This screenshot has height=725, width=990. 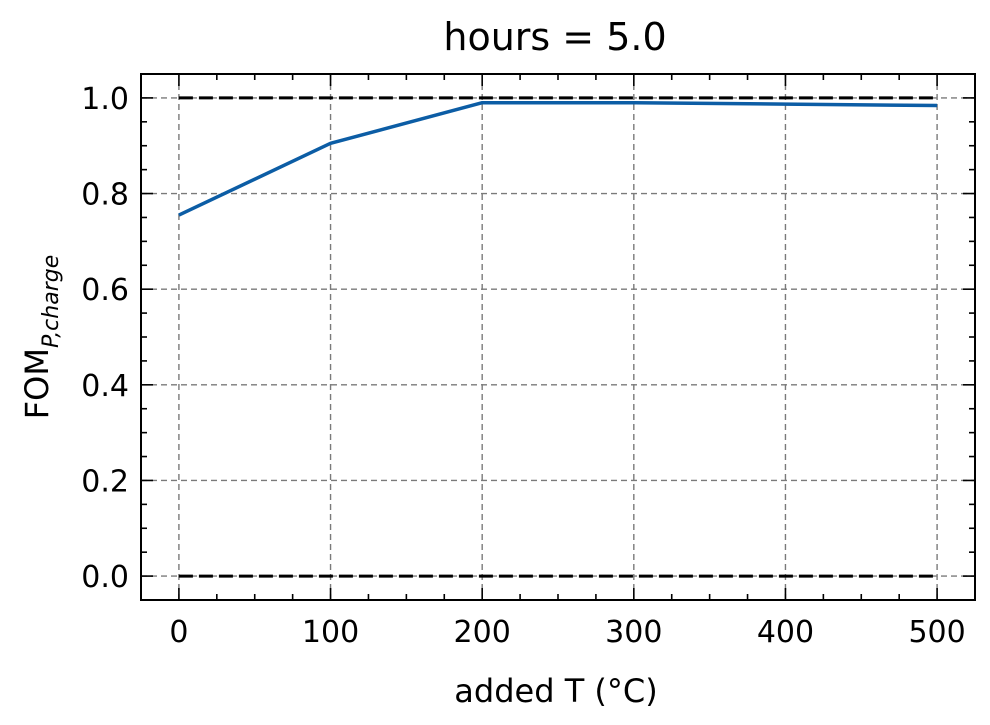 I want to click on x-tick-labels: 0 100 200 300 400 500, so click(x=567, y=632).